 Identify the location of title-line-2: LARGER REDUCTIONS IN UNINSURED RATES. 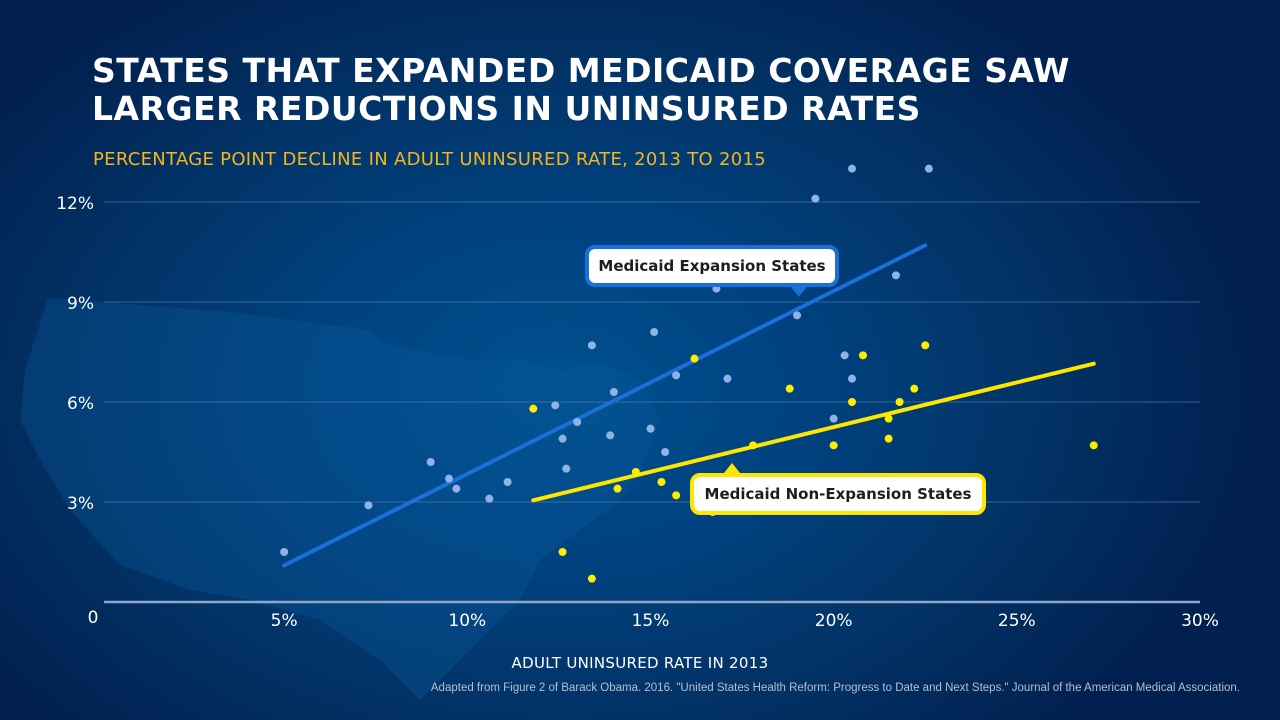
(506, 108).